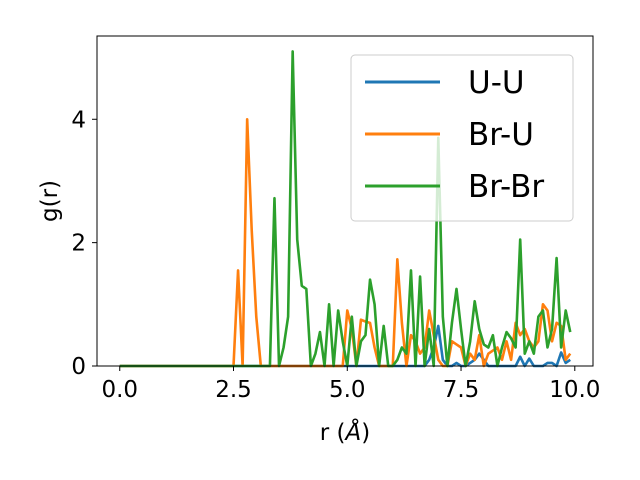 The height and width of the screenshot is (480, 640). I want to click on x-axis-label: r (Å), so click(345, 432).